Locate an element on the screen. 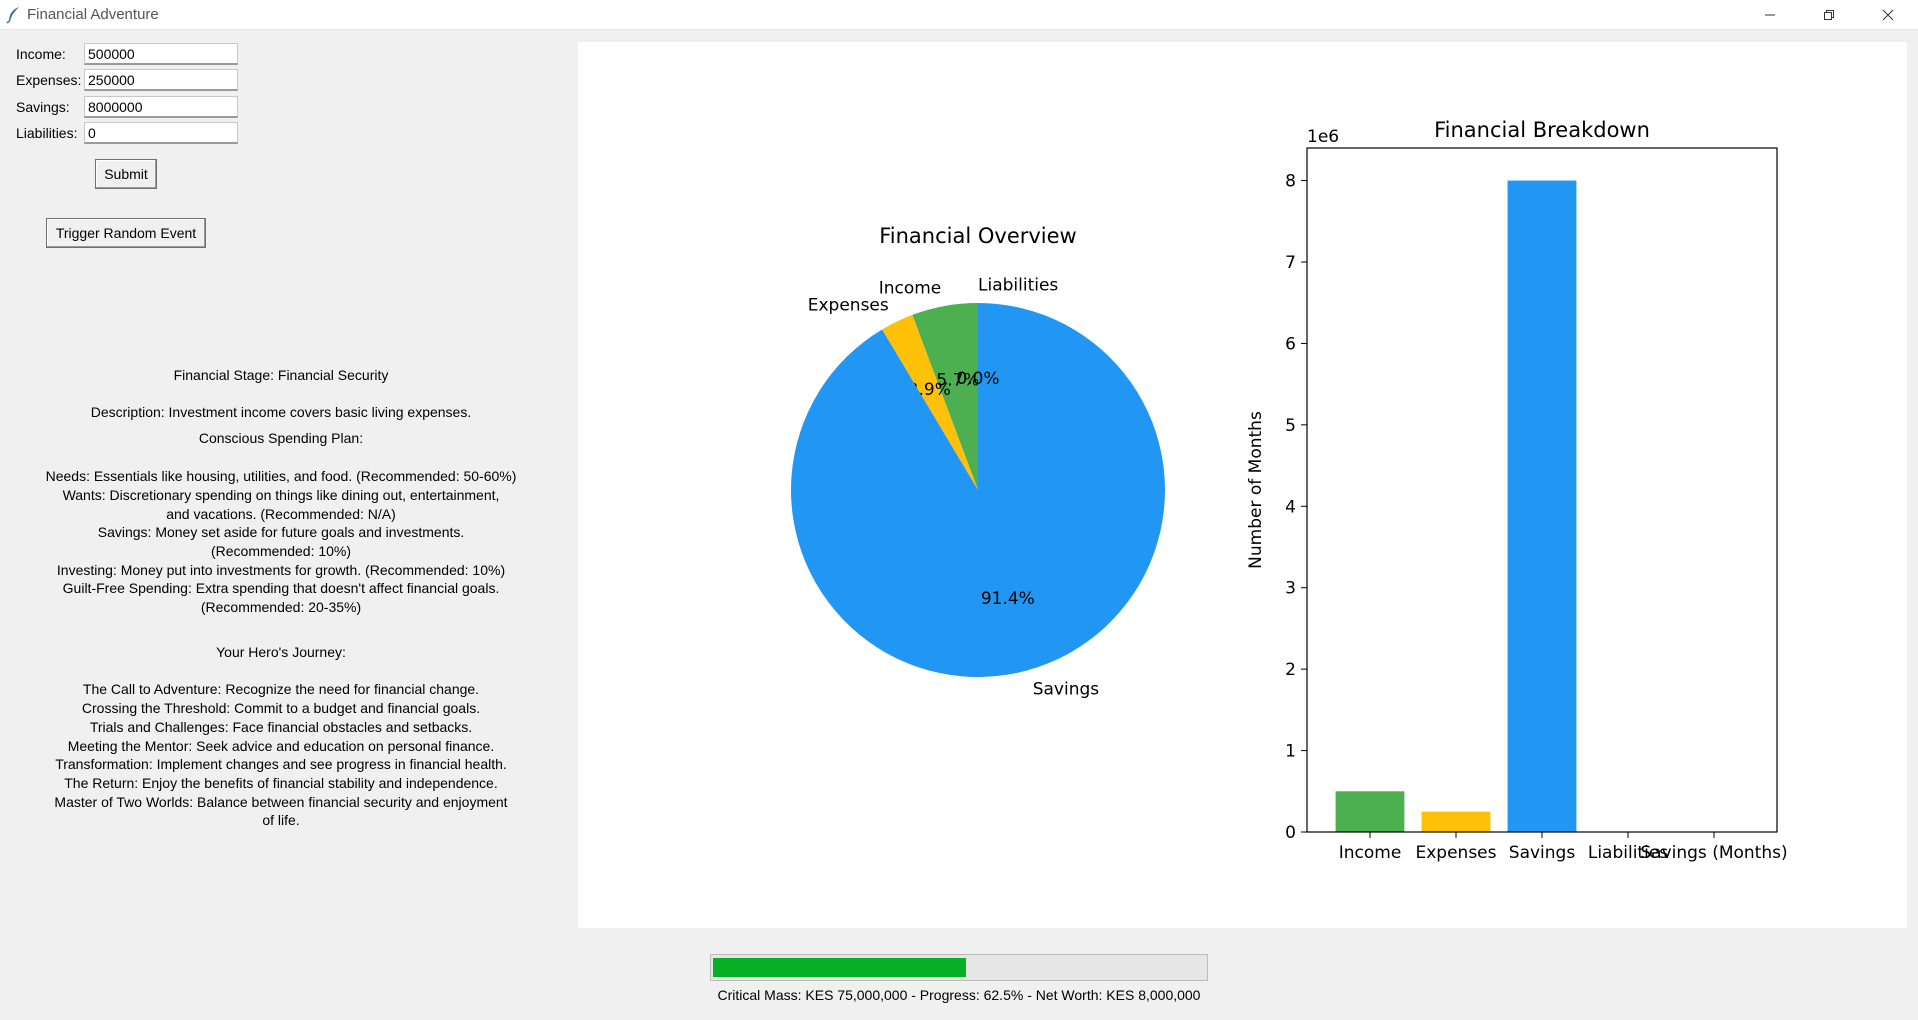 This screenshot has width=1918, height=1020. y-tick-label: 2 is located at coordinates (1290, 670).